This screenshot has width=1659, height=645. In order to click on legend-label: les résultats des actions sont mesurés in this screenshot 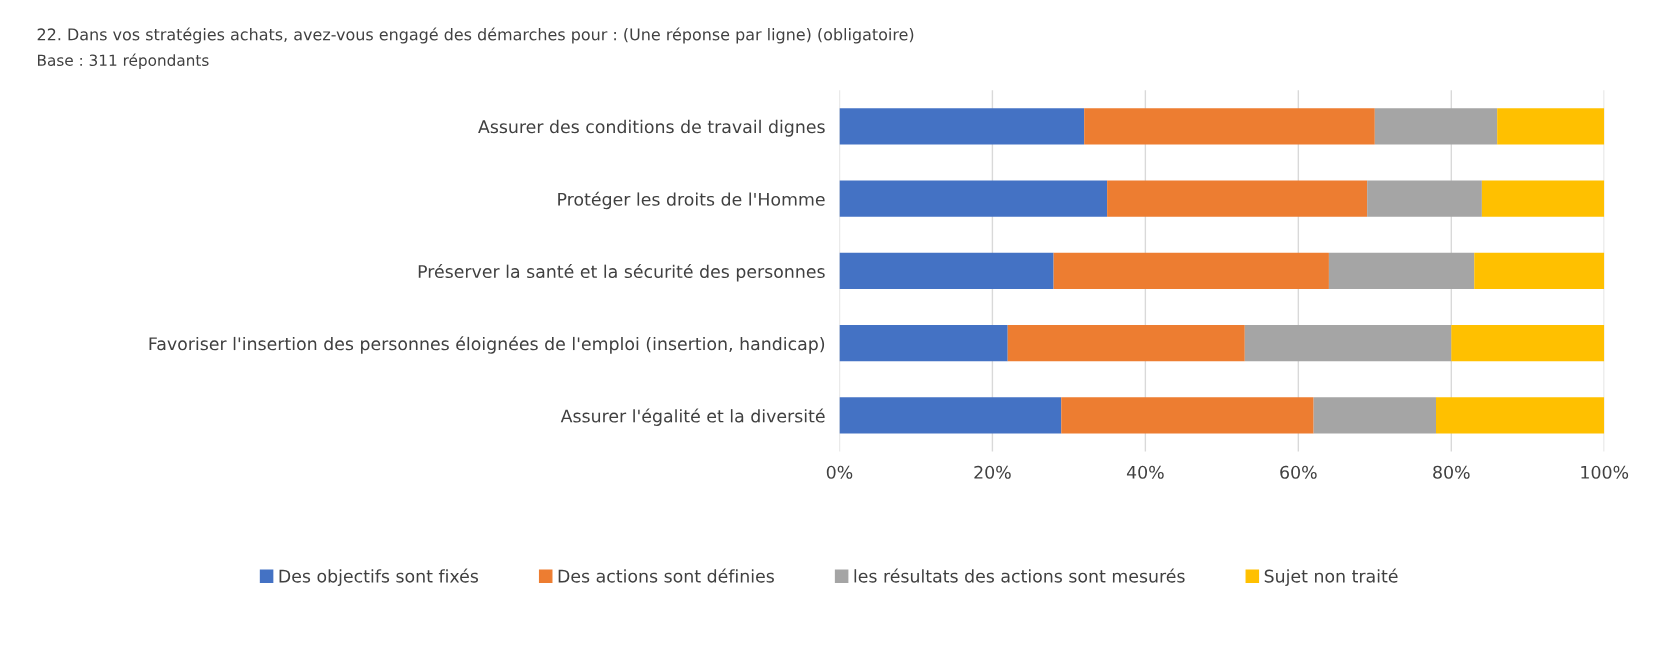, I will do `click(1019, 575)`.